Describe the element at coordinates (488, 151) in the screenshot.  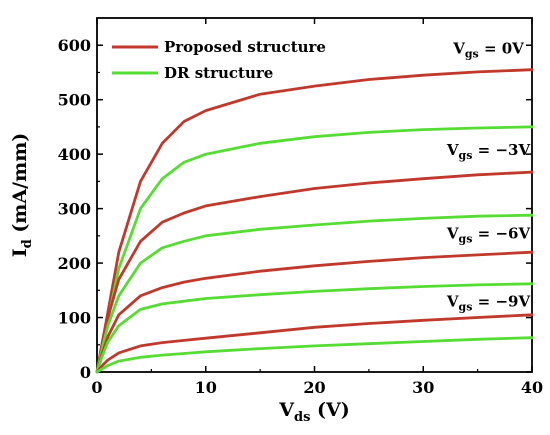
I see `vgs-annotation: Vgs = −3V` at that location.